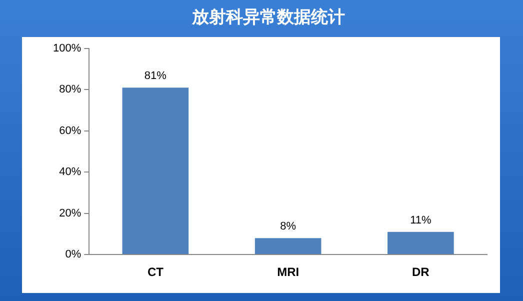 This screenshot has width=523, height=301. I want to click on y-tick-label: 40%, so click(70, 172).